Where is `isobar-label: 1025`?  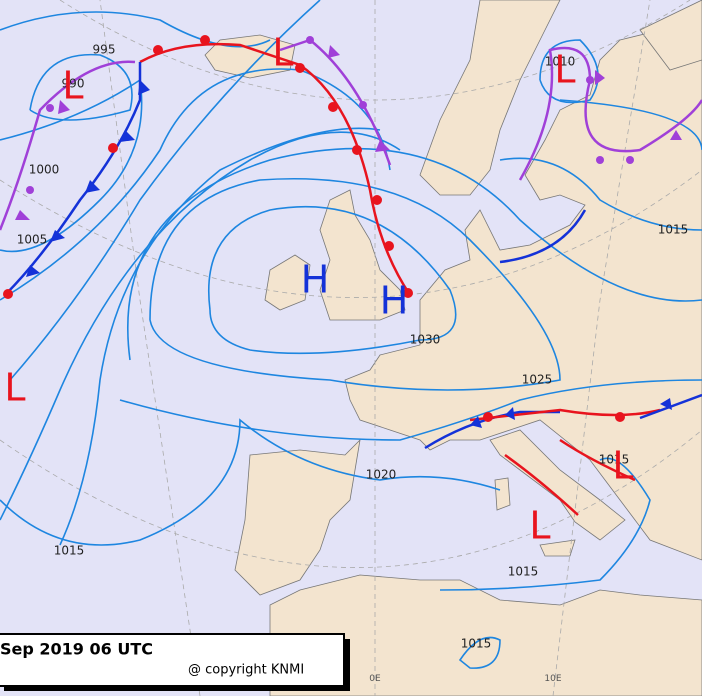 isobar-label: 1025 is located at coordinates (537, 380).